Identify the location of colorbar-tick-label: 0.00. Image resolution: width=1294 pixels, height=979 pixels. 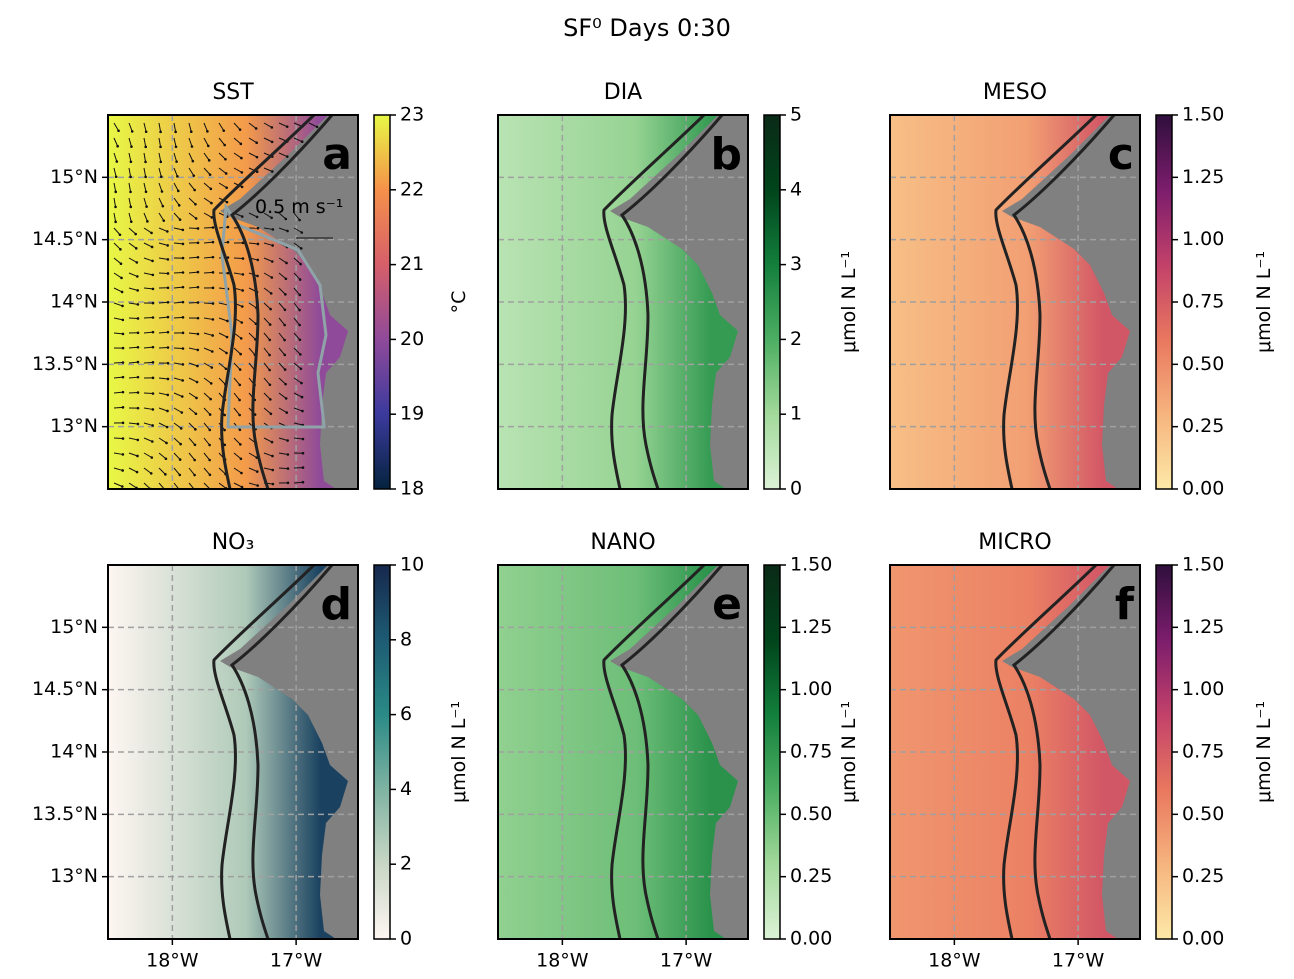
(811, 939).